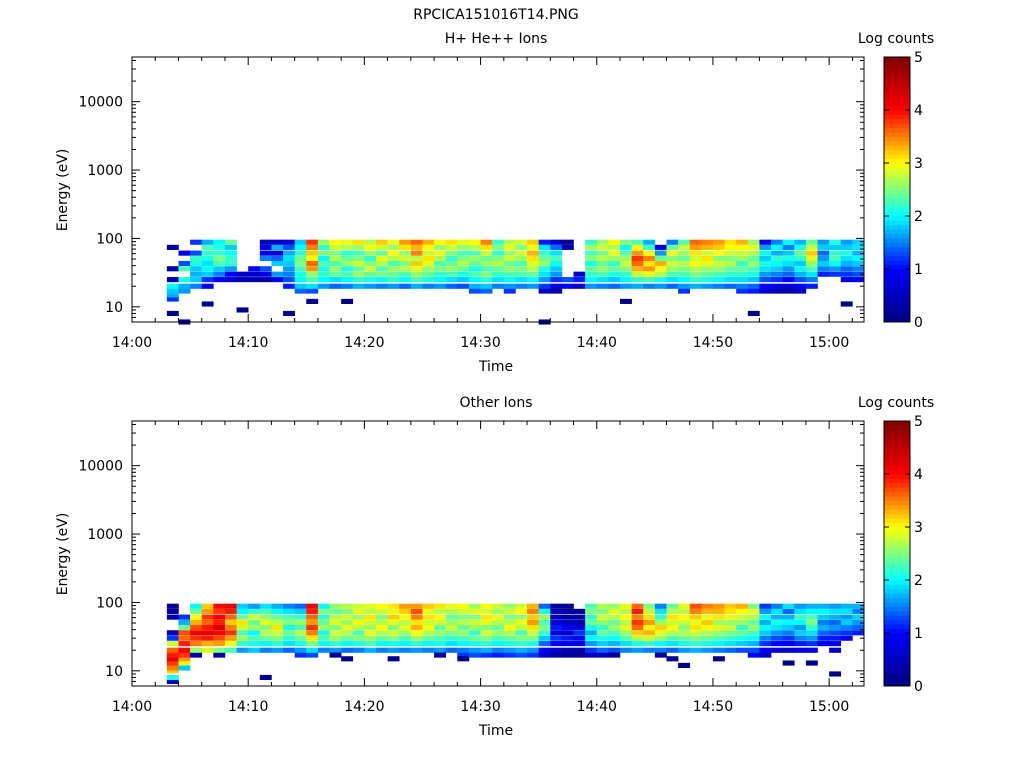 The height and width of the screenshot is (768, 1024). I want to click on colorbar-tick-label: 5, so click(918, 422).